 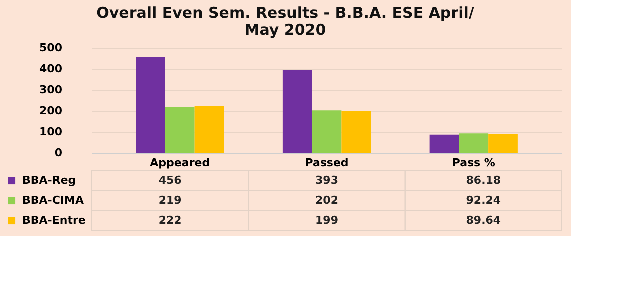 What do you see at coordinates (51, 111) in the screenshot?
I see `y-tick-label: 200` at bounding box center [51, 111].